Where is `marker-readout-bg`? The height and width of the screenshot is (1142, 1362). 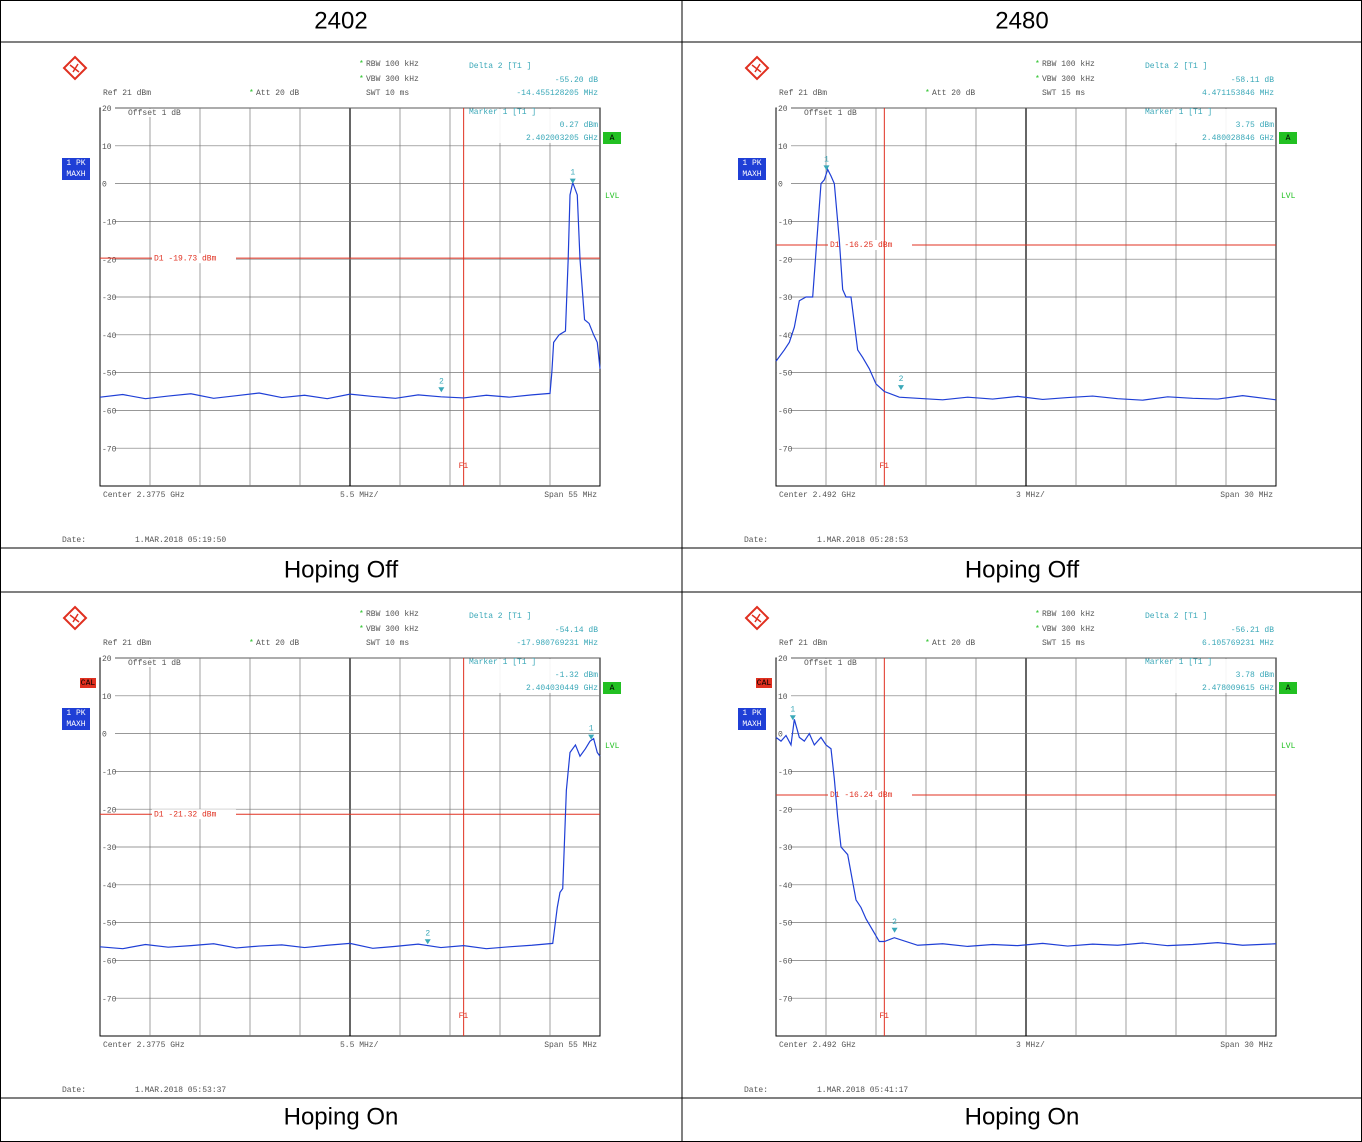
marker-readout-bg is located at coordinates (1208, 126).